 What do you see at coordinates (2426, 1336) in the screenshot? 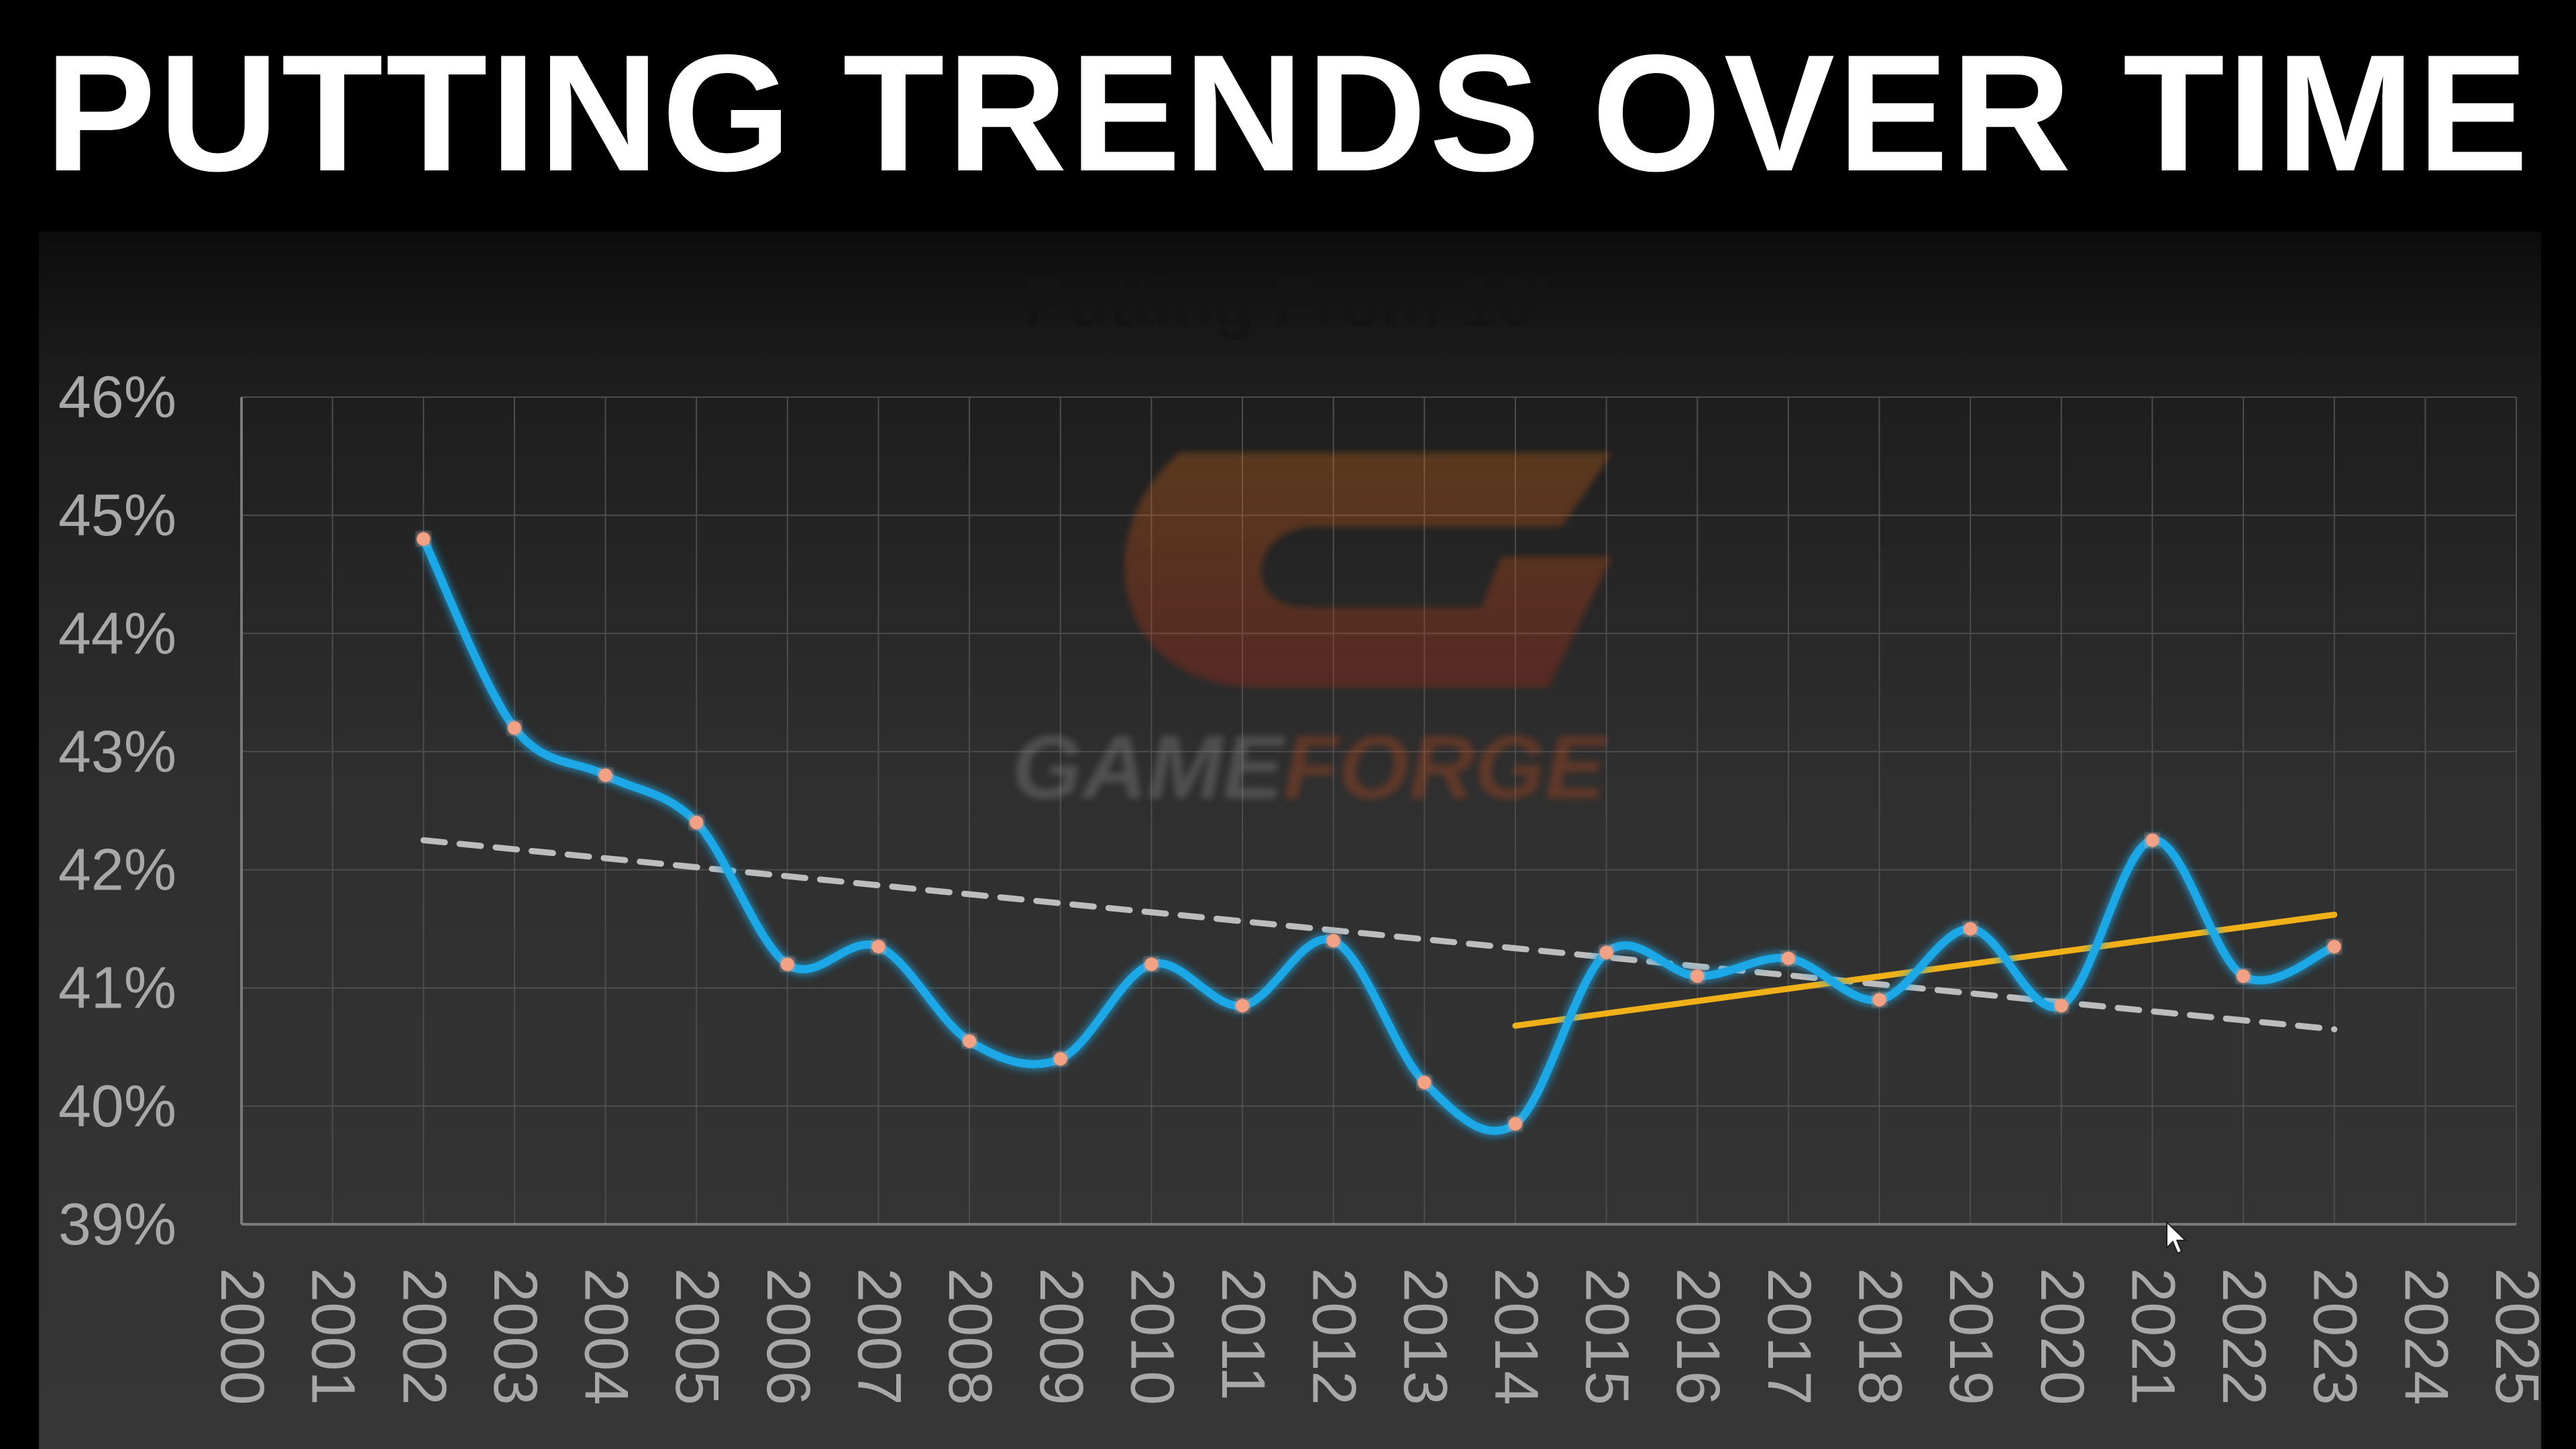
I see `x-tick-label: 2024` at bounding box center [2426, 1336].